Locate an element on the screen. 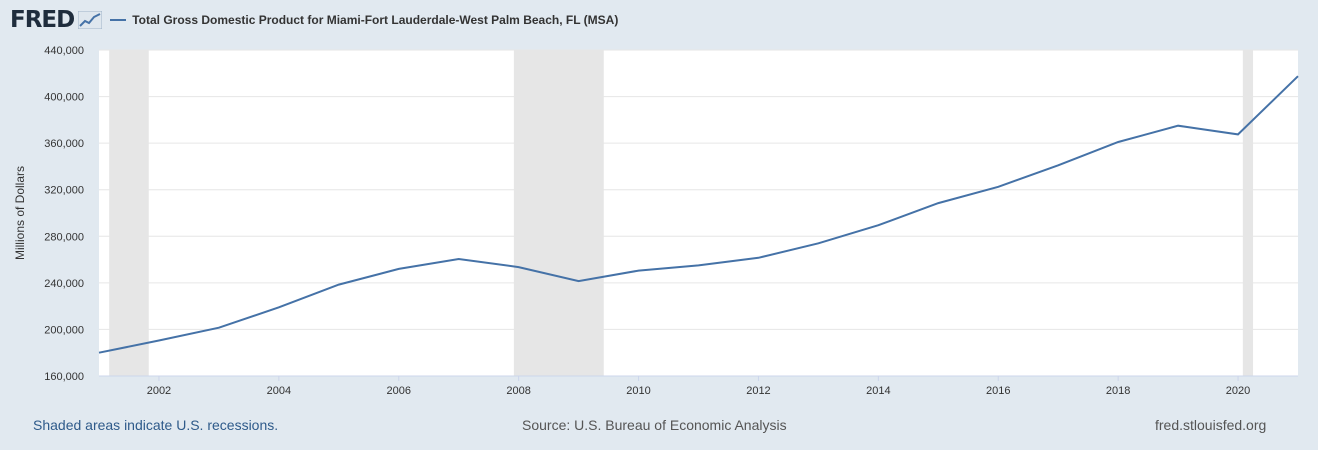 The width and height of the screenshot is (1318, 450). x-tick-label: 2004 is located at coordinates (279, 391).